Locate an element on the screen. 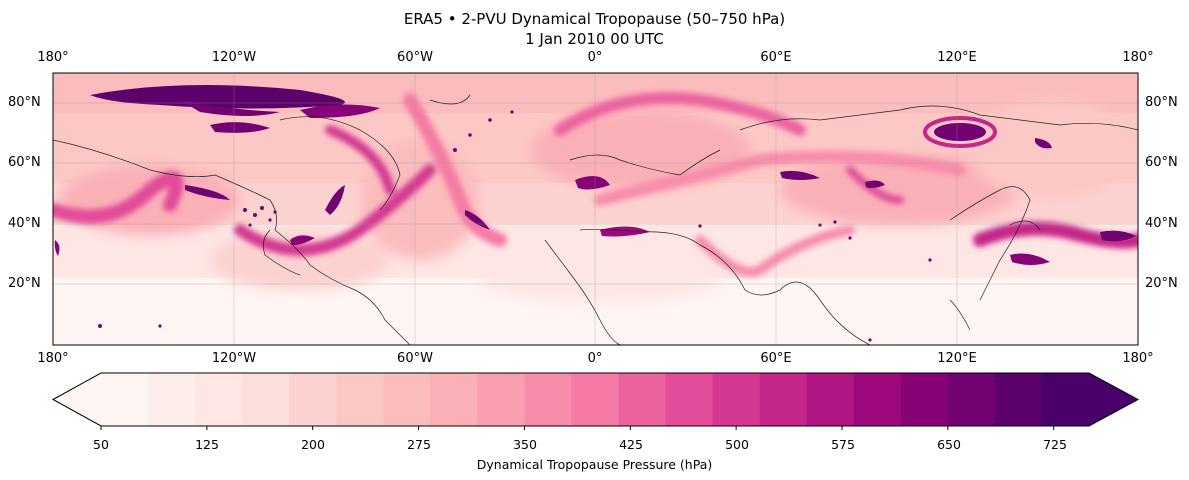  lat-label-left: 20°N is located at coordinates (24, 283).